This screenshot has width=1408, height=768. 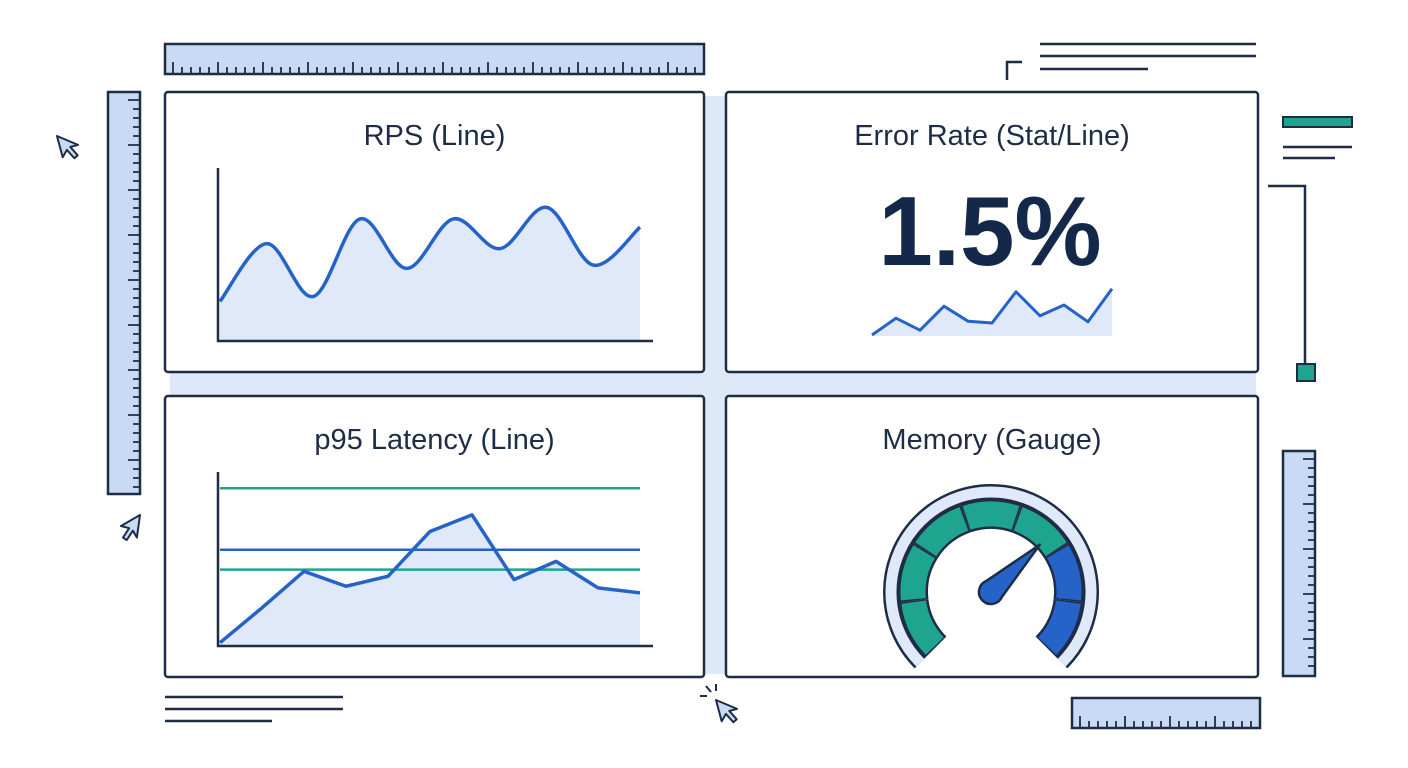 I want to click on panel-gutter, so click(x=715, y=385).